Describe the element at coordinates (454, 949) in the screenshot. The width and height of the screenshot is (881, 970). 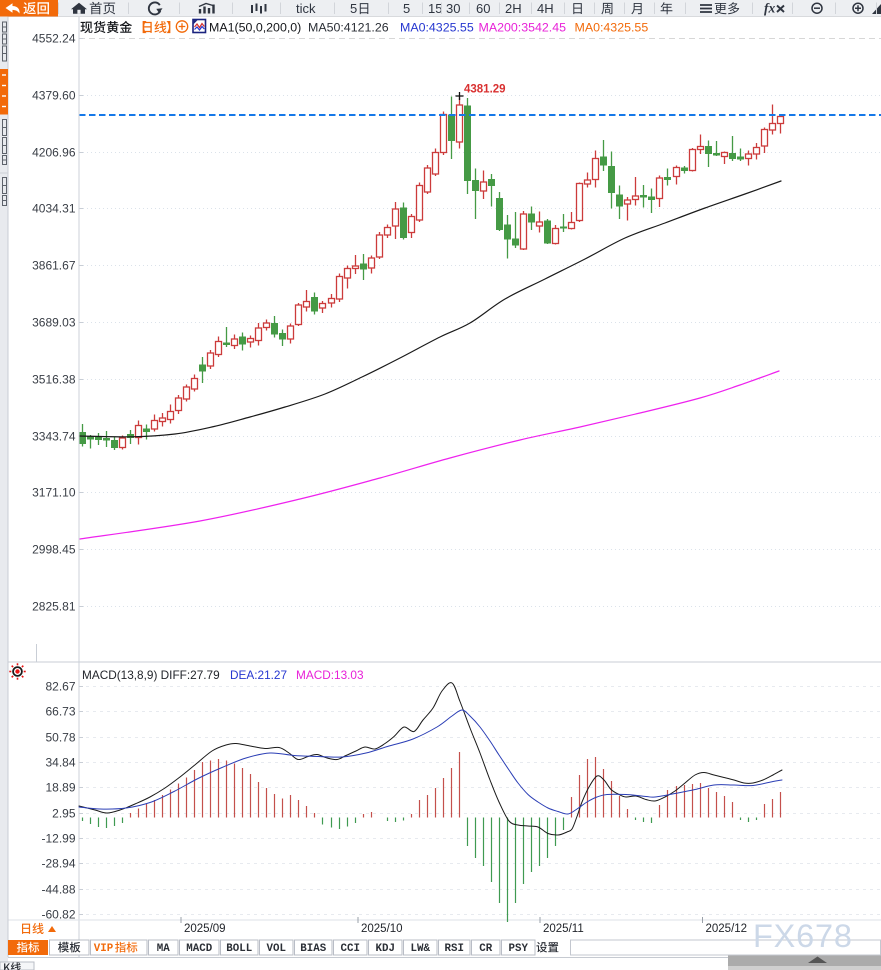
I see `svg-text: RSI` at that location.